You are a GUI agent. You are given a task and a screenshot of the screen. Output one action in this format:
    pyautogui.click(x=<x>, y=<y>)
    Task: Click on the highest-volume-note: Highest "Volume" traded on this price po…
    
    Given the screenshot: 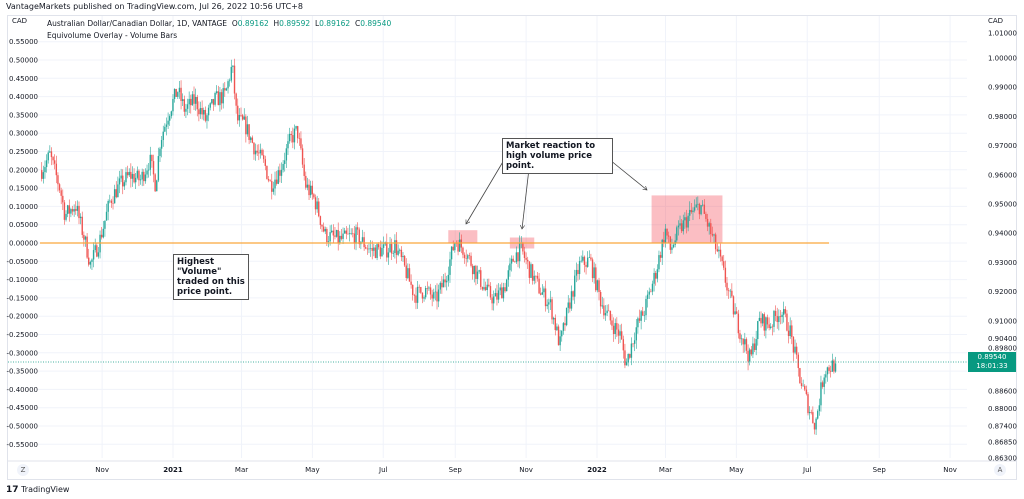 What is the action you would take?
    pyautogui.click(x=211, y=277)
    